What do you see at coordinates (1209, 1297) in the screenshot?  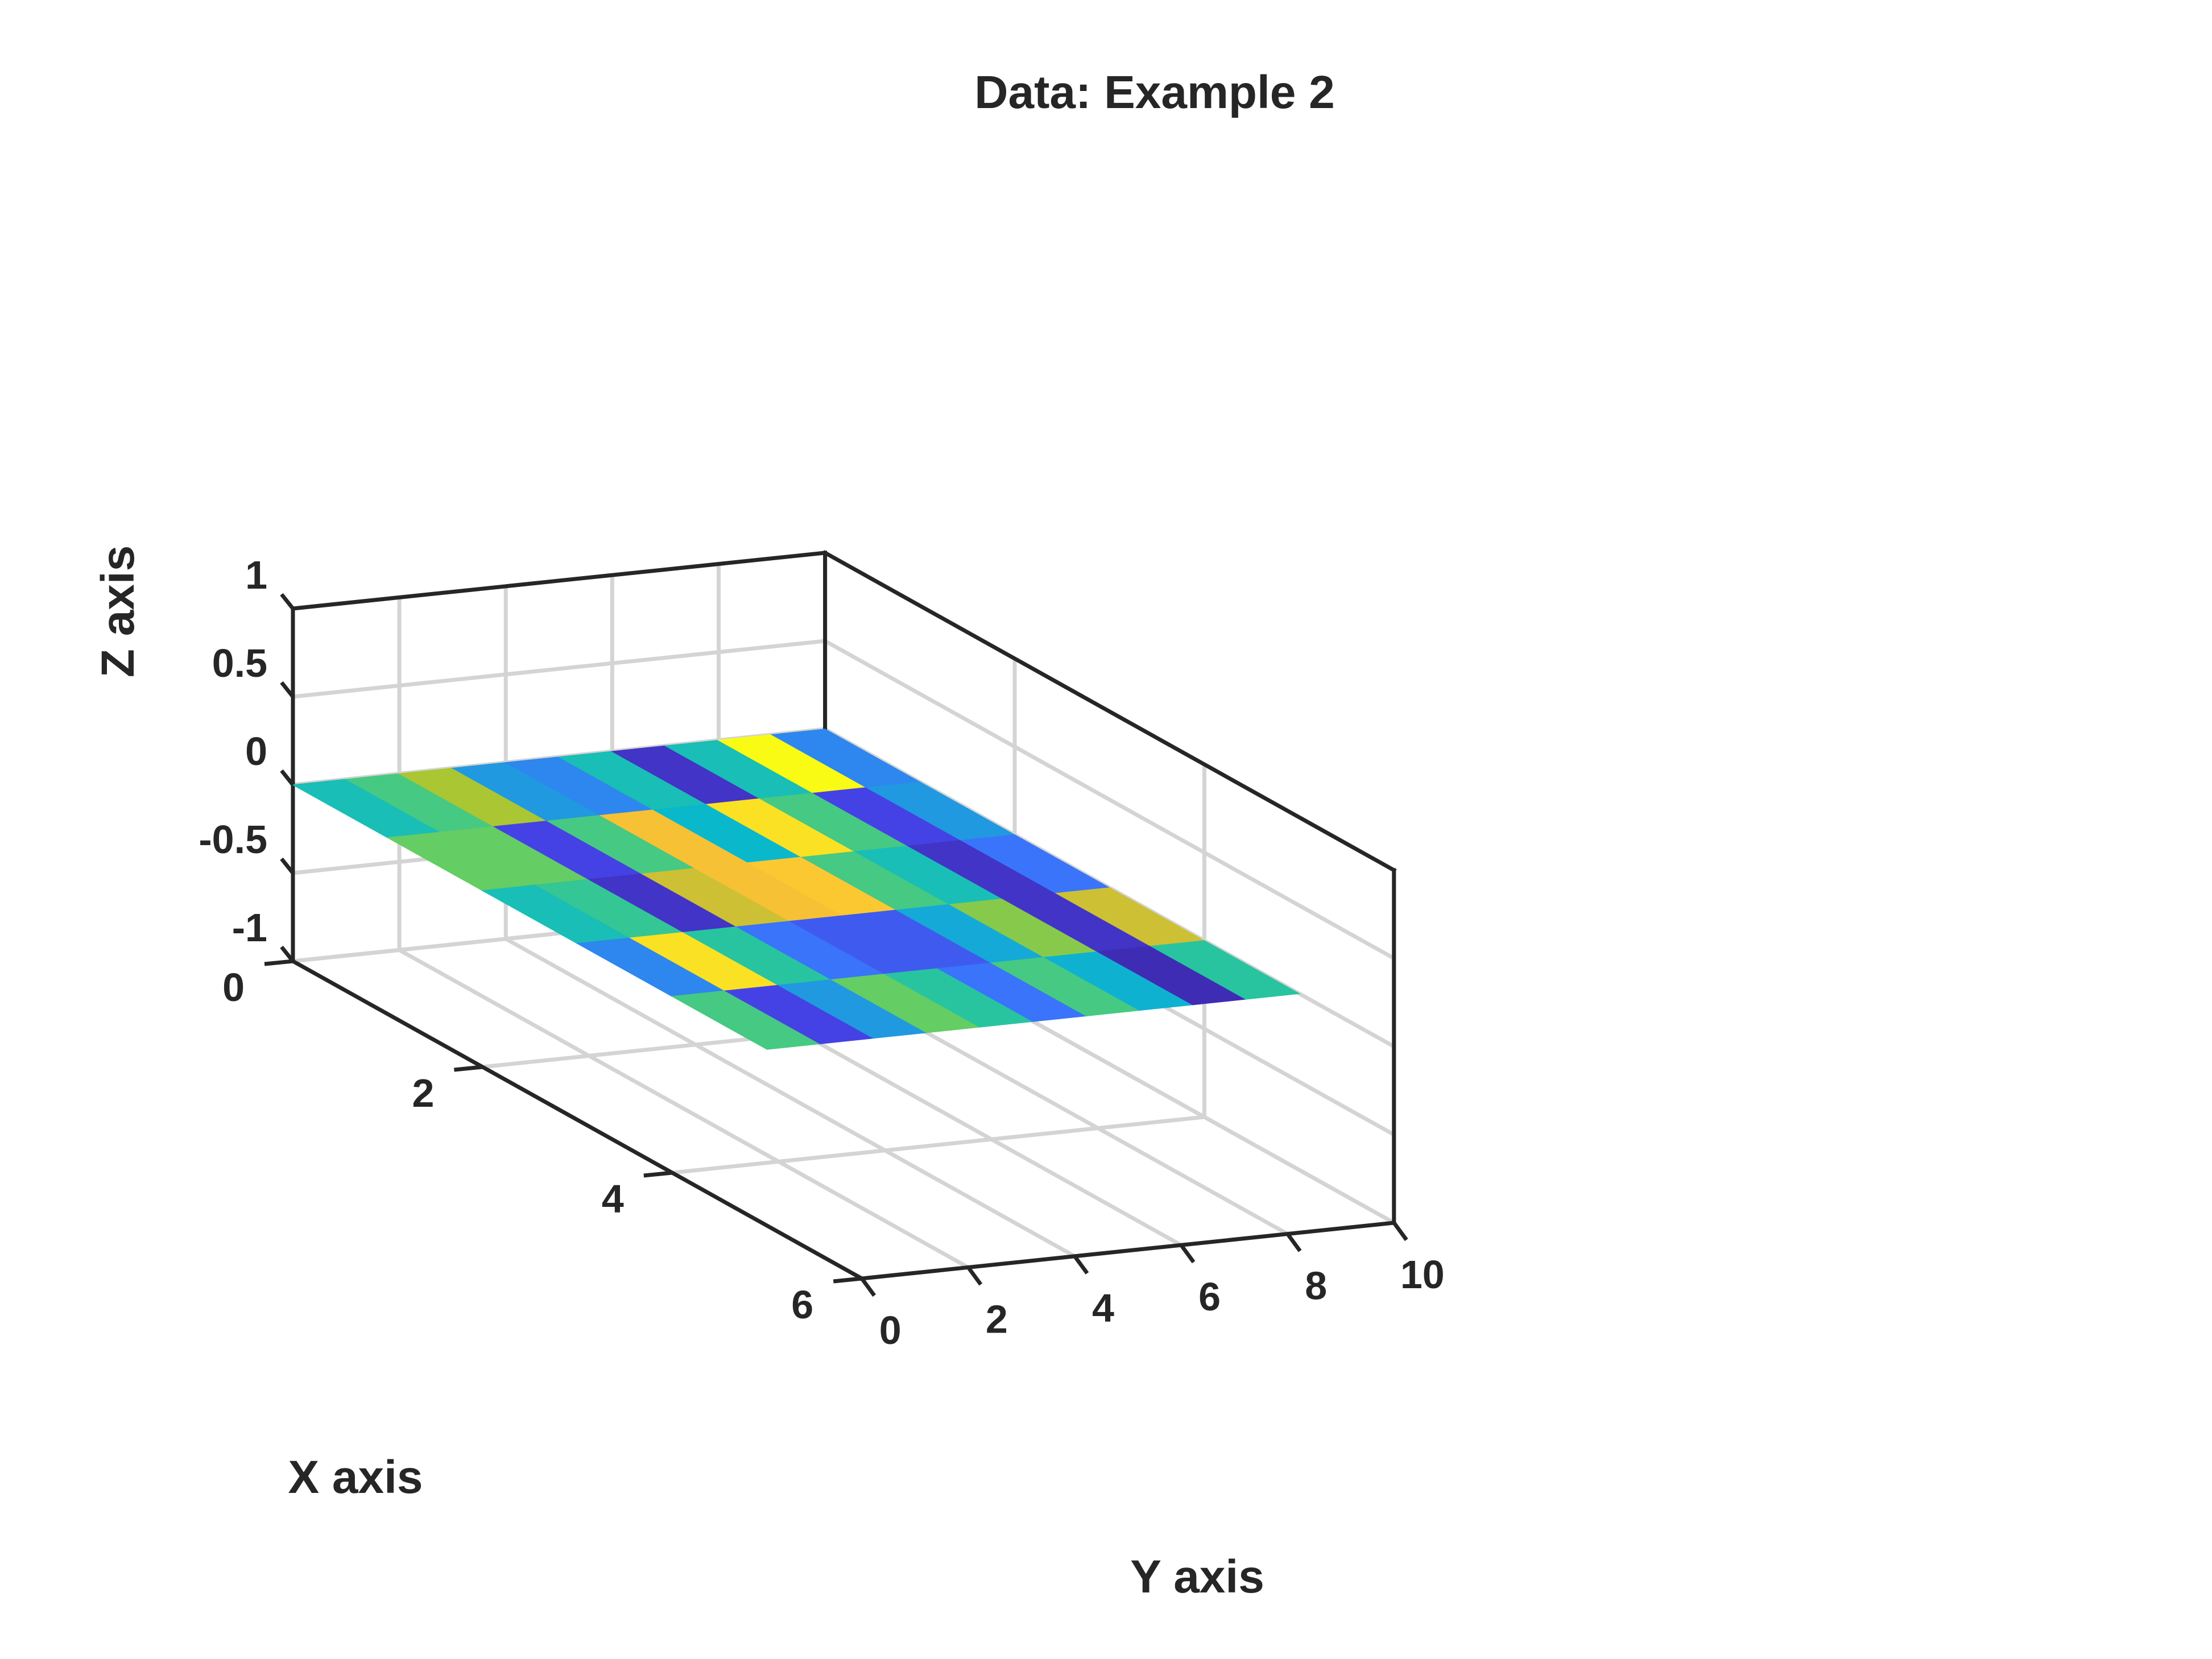 I see `y-tick-label: 6` at bounding box center [1209, 1297].